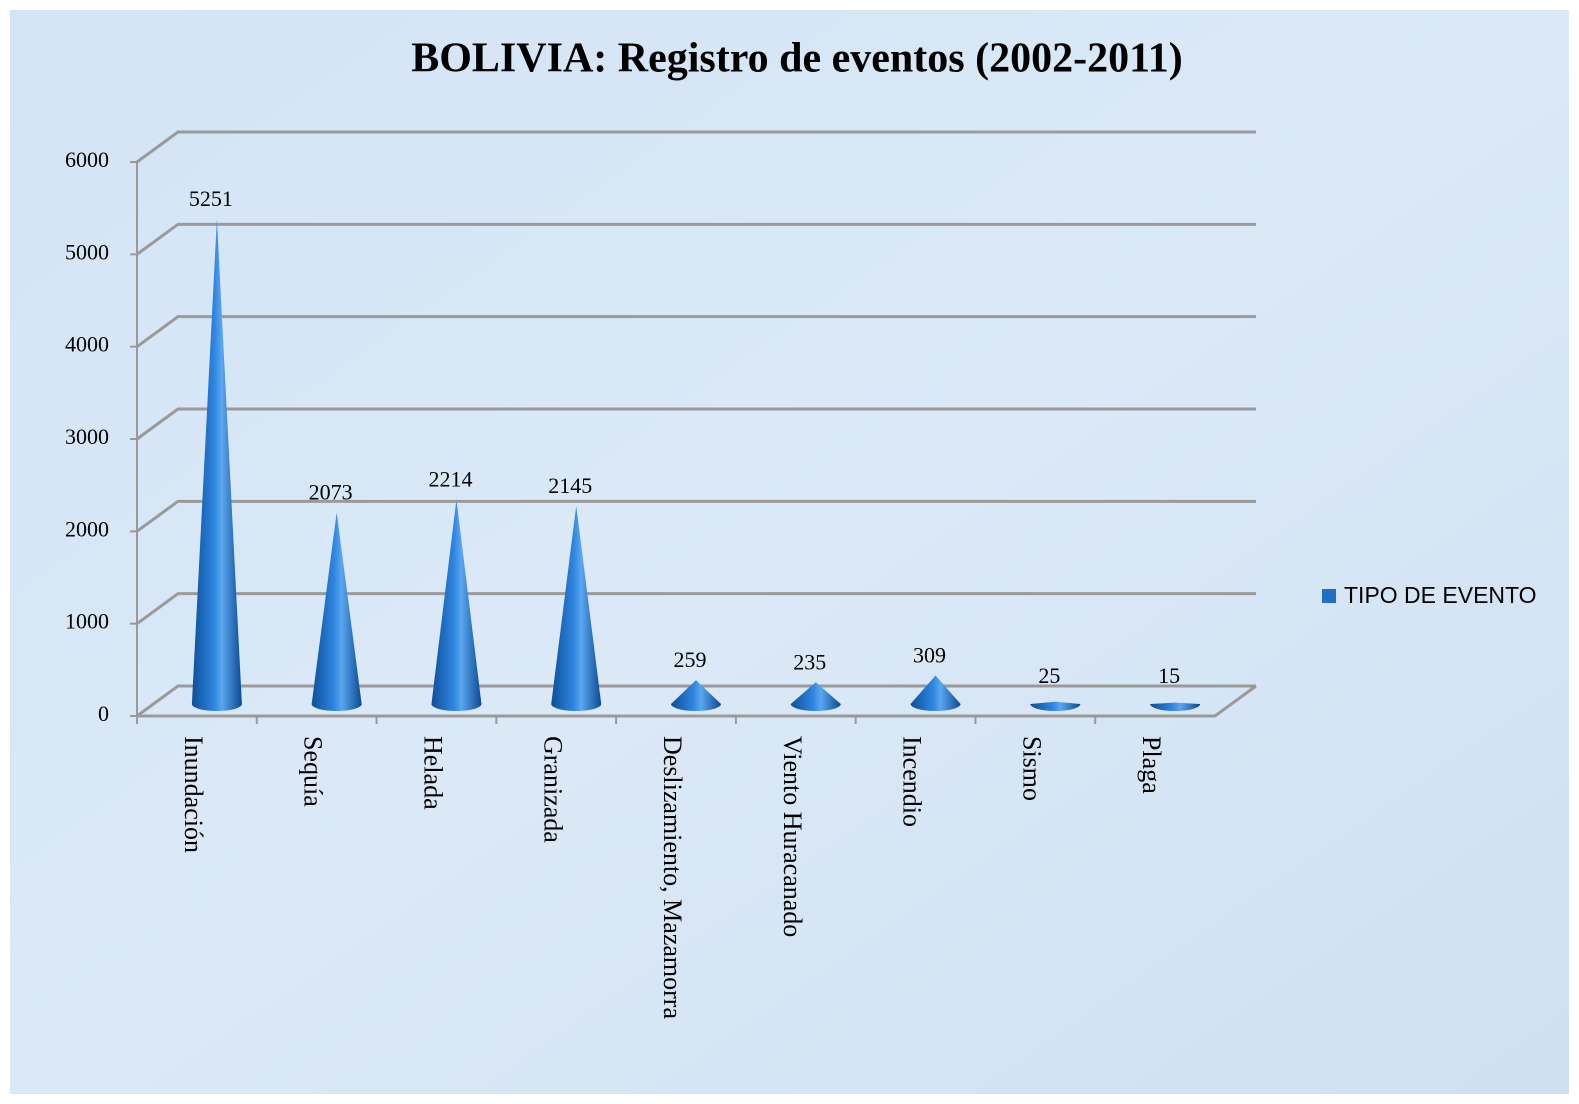 The height and width of the screenshot is (1104, 1579). Describe the element at coordinates (432, 773) in the screenshot. I see `x-tick-label: Helada` at that location.